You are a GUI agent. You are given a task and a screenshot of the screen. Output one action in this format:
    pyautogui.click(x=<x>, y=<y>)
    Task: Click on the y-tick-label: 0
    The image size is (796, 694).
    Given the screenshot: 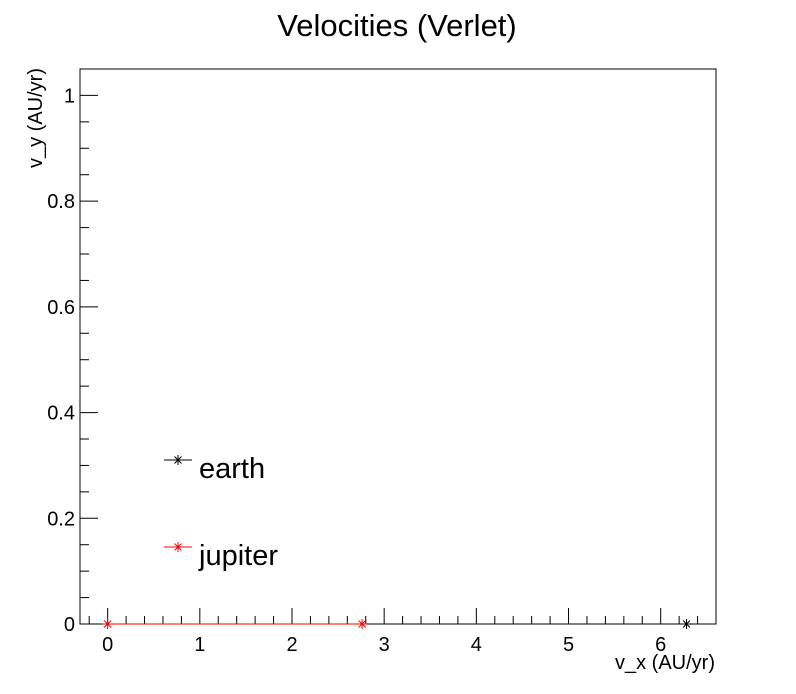 What is the action you would take?
    pyautogui.click(x=69, y=625)
    